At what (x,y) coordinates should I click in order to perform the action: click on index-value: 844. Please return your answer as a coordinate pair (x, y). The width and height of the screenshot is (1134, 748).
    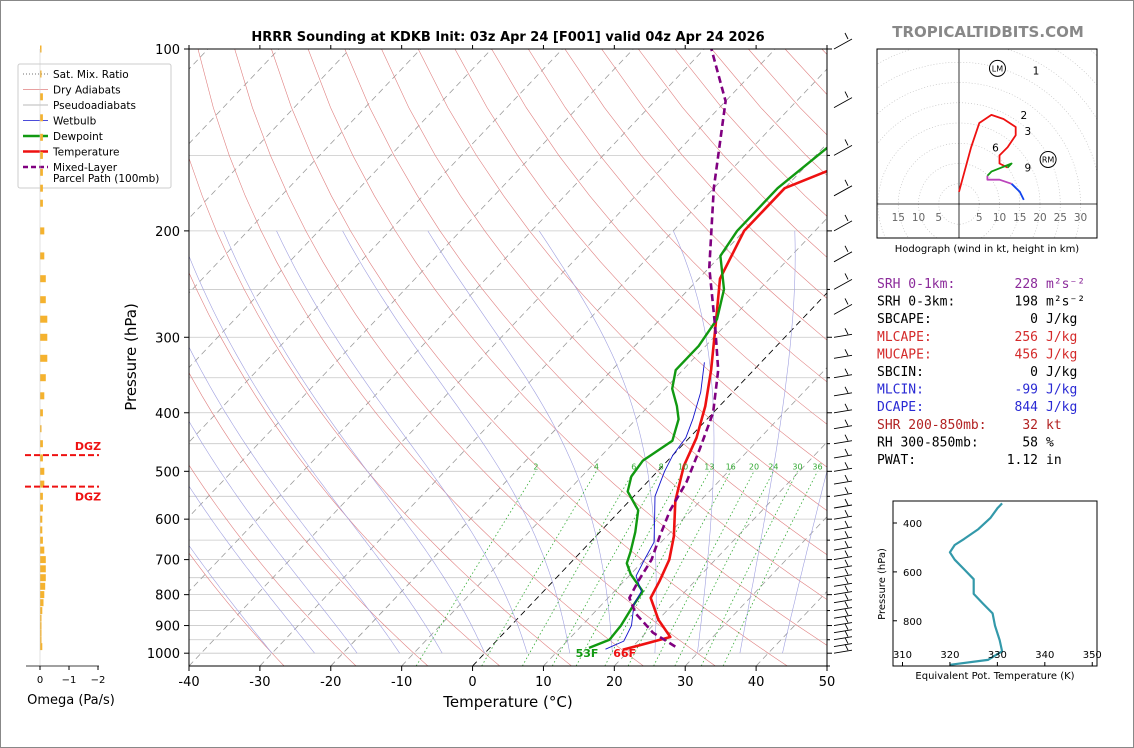
    Looking at the image, I should click on (1027, 407).